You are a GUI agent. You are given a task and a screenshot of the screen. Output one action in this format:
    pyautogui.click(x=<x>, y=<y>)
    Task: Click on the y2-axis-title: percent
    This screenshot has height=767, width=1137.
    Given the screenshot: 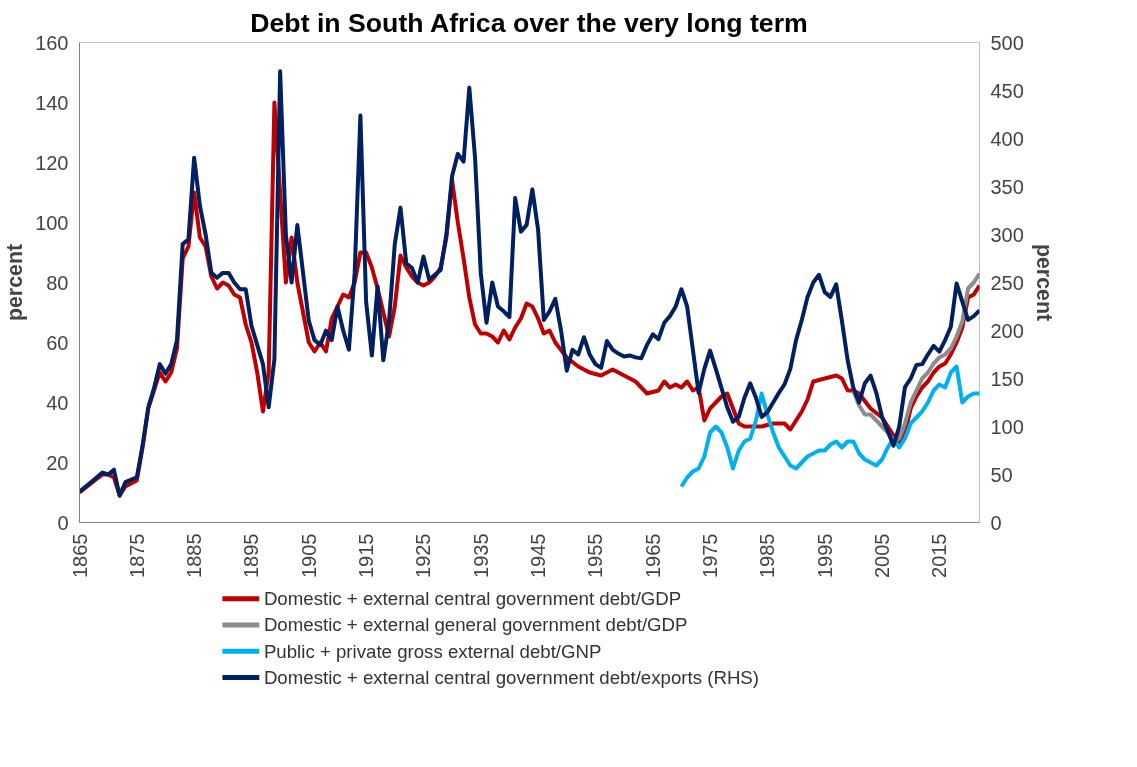 What is the action you would take?
    pyautogui.click(x=1043, y=282)
    